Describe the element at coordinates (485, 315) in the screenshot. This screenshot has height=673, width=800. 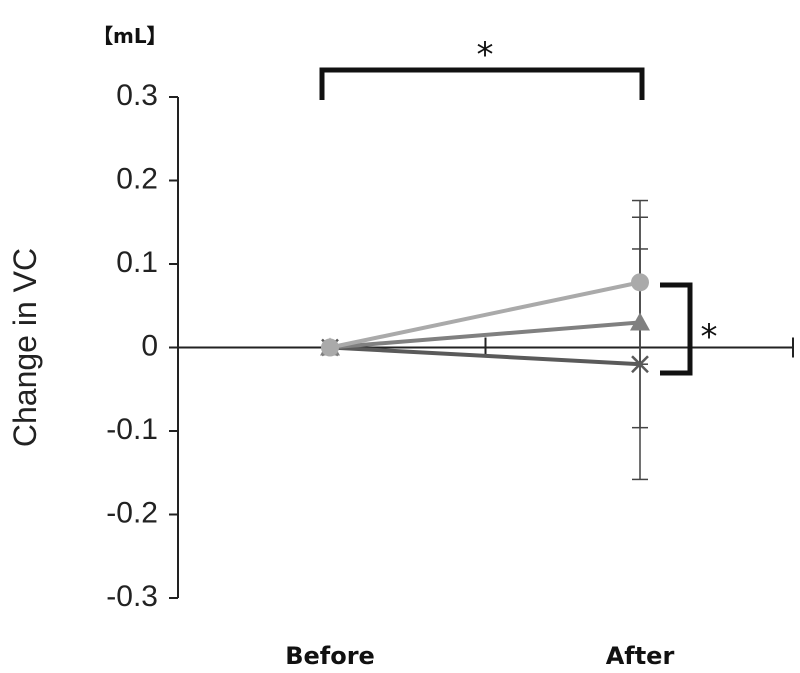
I see `series-line-circle` at that location.